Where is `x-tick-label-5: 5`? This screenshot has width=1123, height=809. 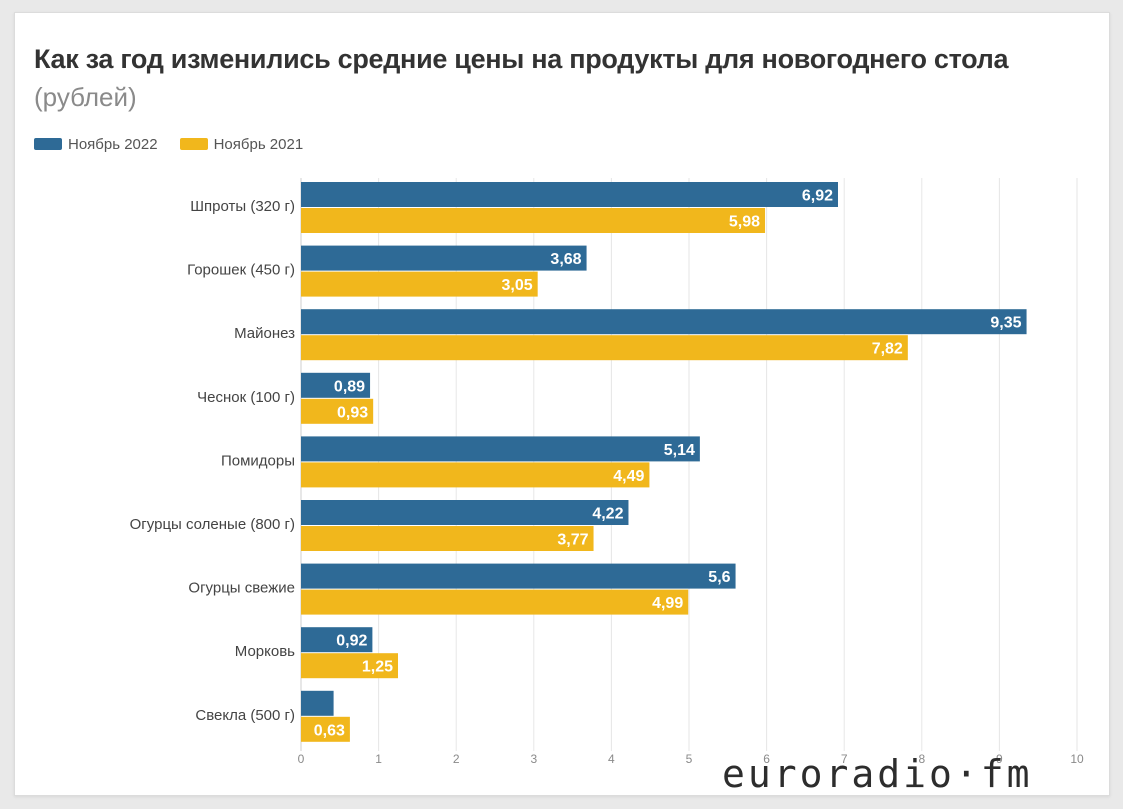 x-tick-label-5: 5 is located at coordinates (689, 759).